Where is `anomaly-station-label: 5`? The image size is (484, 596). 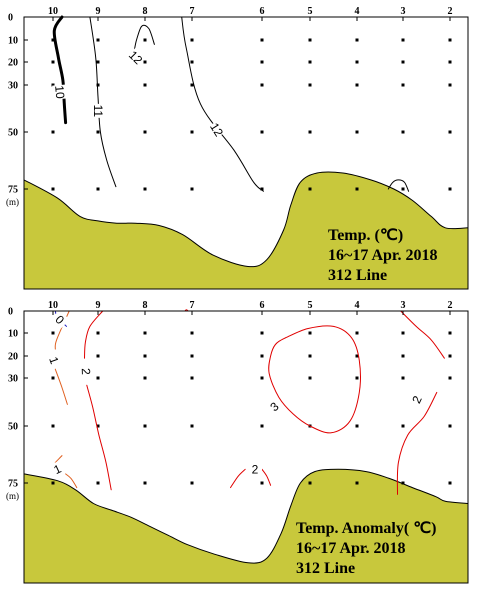 anomaly-station-label: 5 is located at coordinates (310, 305).